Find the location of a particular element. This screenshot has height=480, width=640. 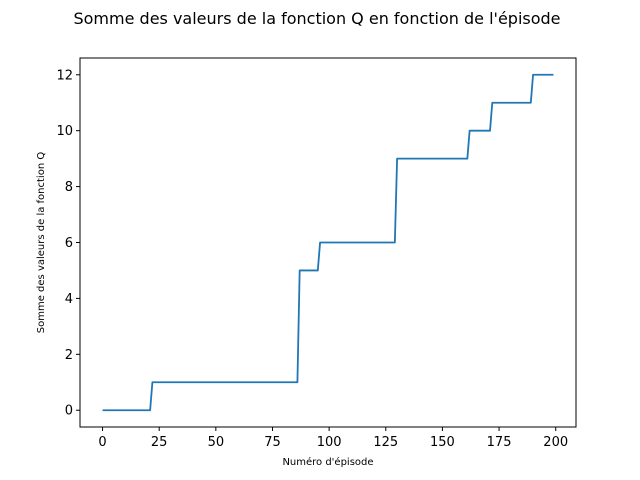

y-axis-label: Somme des valeurs de la fonction Q is located at coordinates (41, 243).